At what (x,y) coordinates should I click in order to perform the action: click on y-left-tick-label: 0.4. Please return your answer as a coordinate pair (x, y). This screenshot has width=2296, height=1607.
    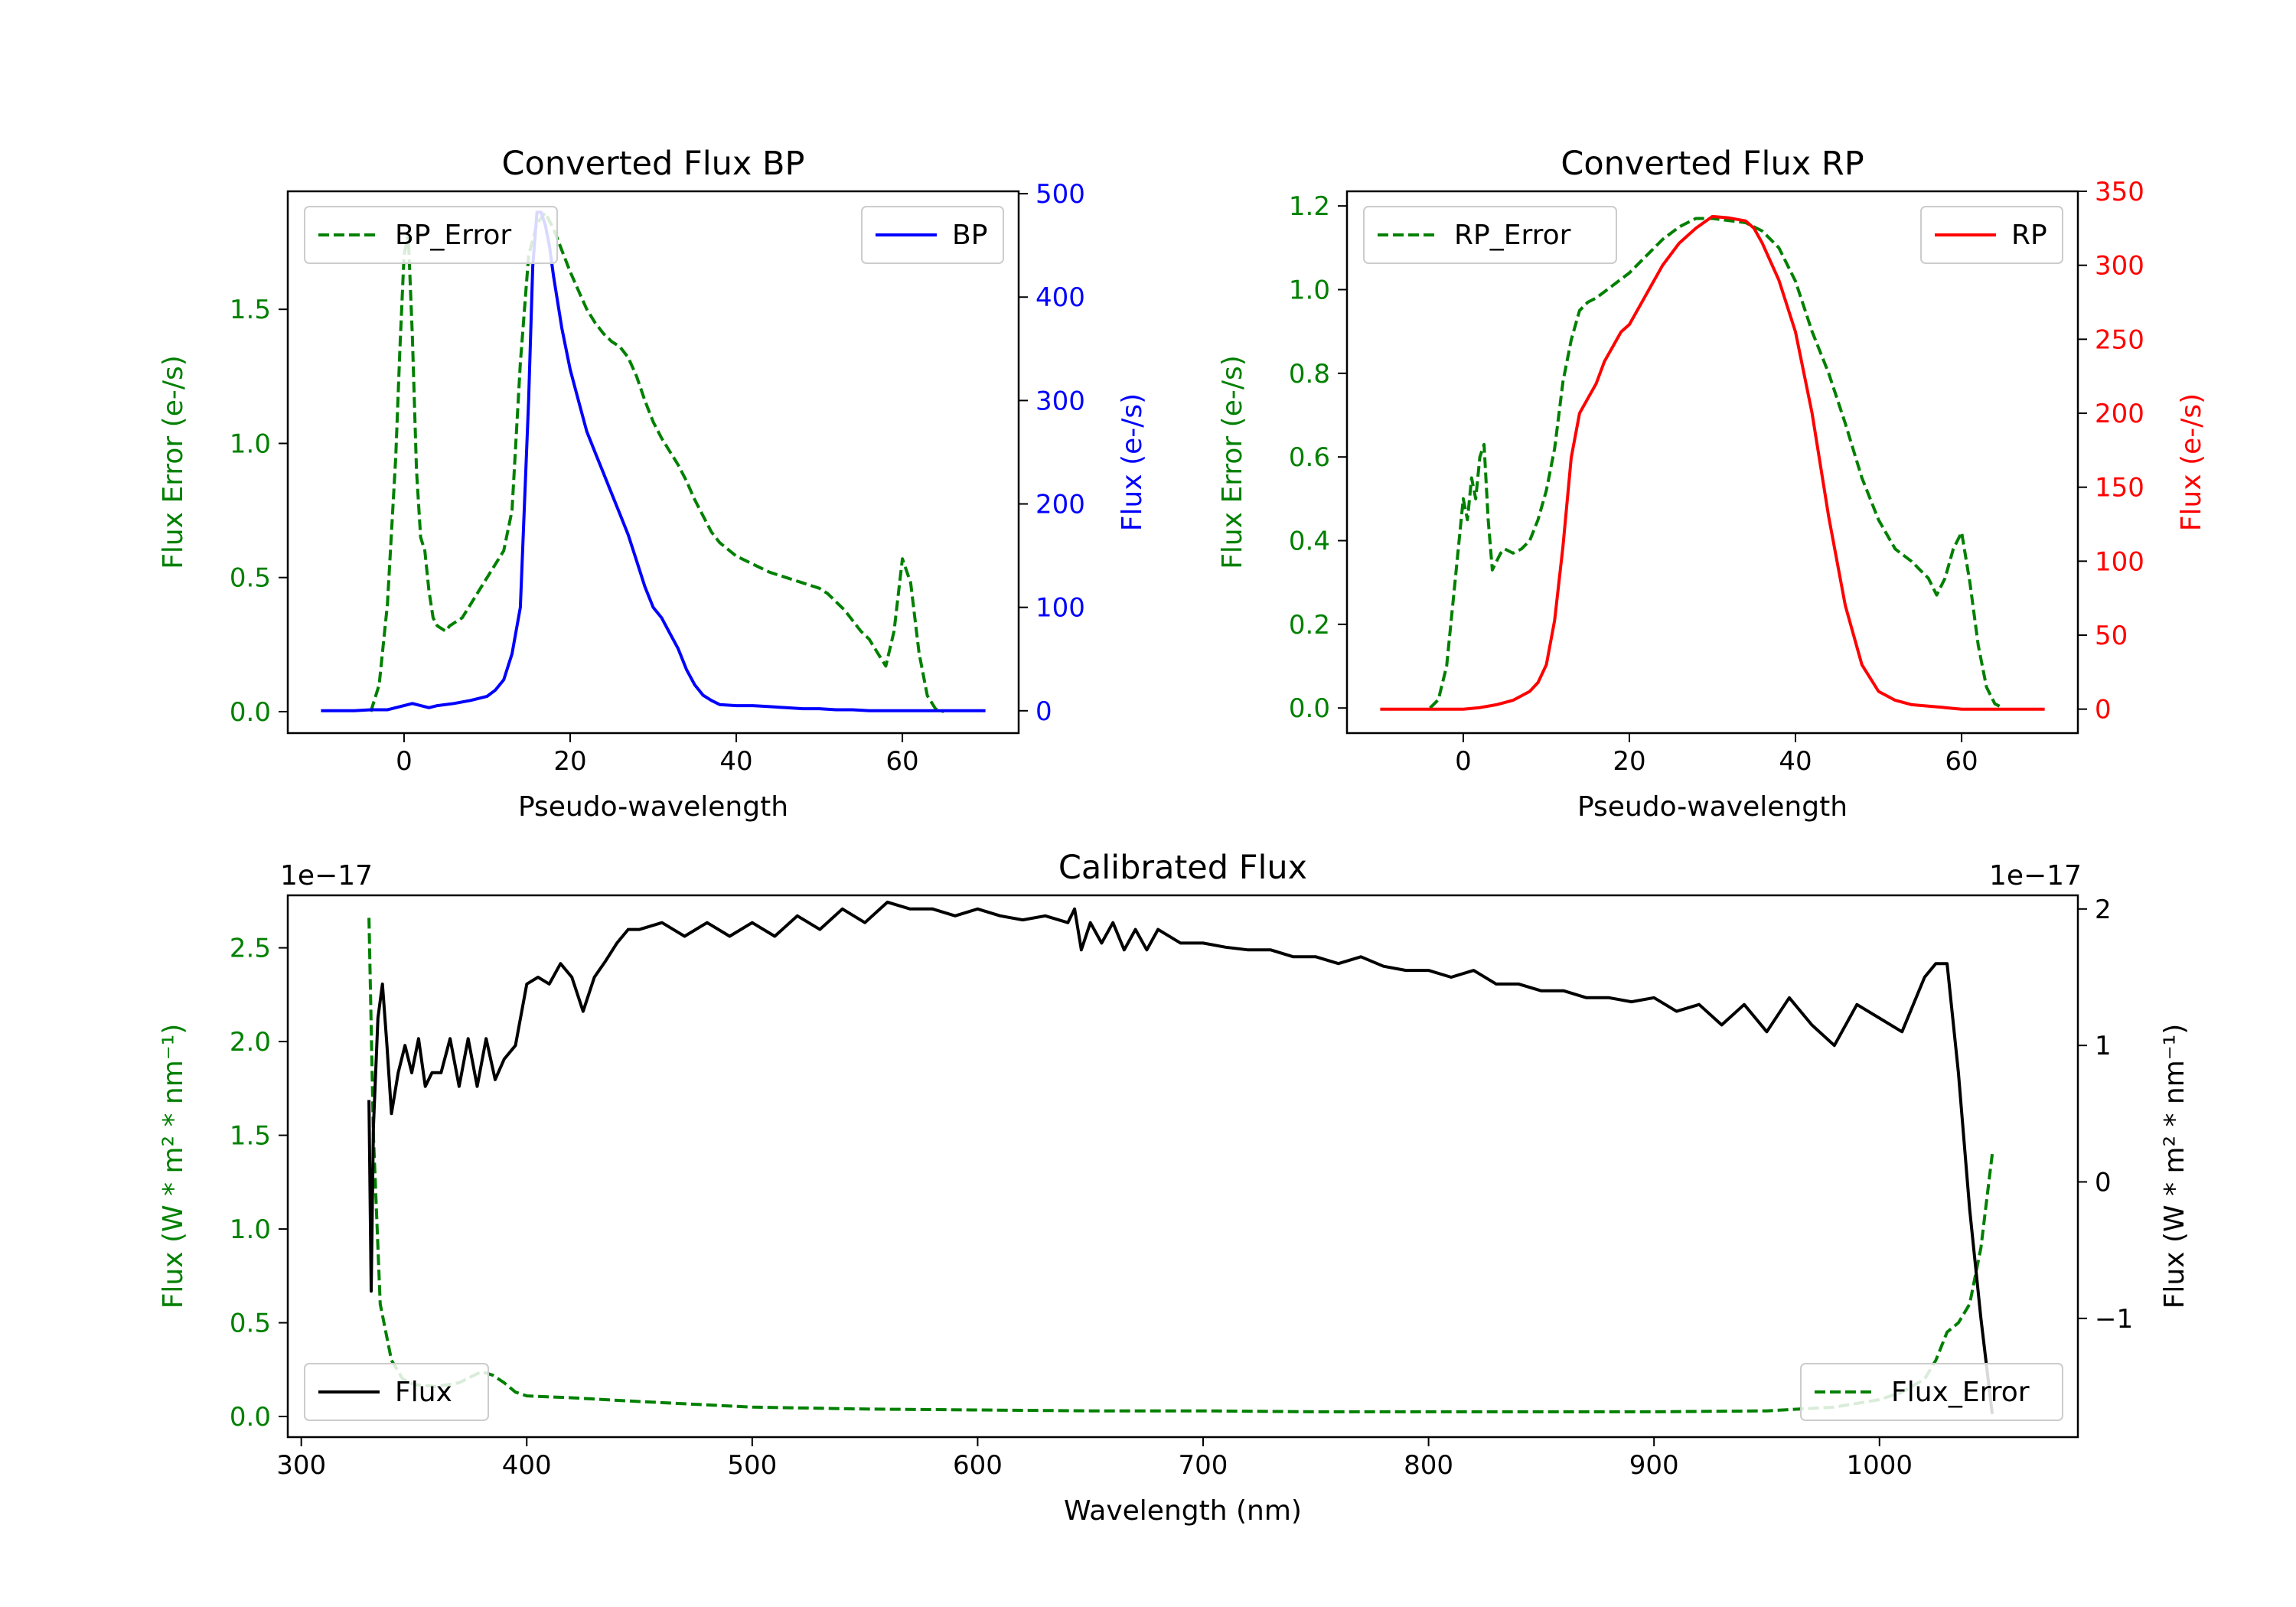
    Looking at the image, I should click on (1309, 541).